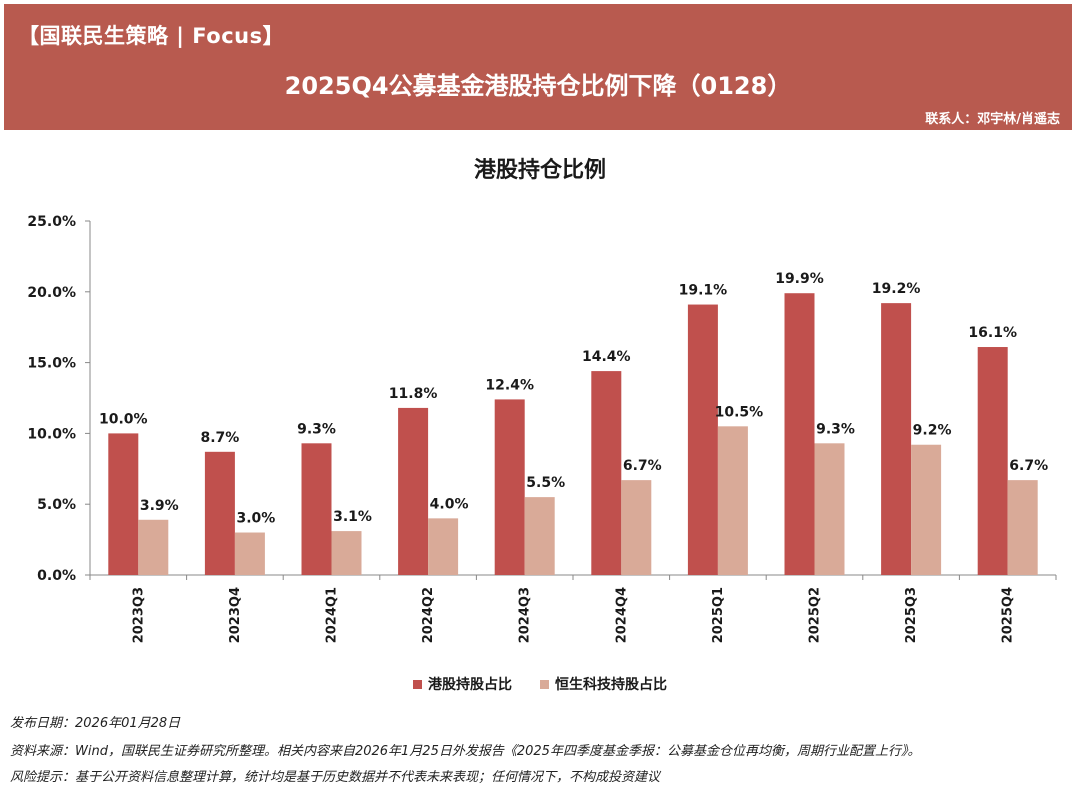 Image resolution: width=1080 pixels, height=793 pixels. What do you see at coordinates (539, 170) in the screenshot?
I see `chart-title: 港股持仓比例` at bounding box center [539, 170].